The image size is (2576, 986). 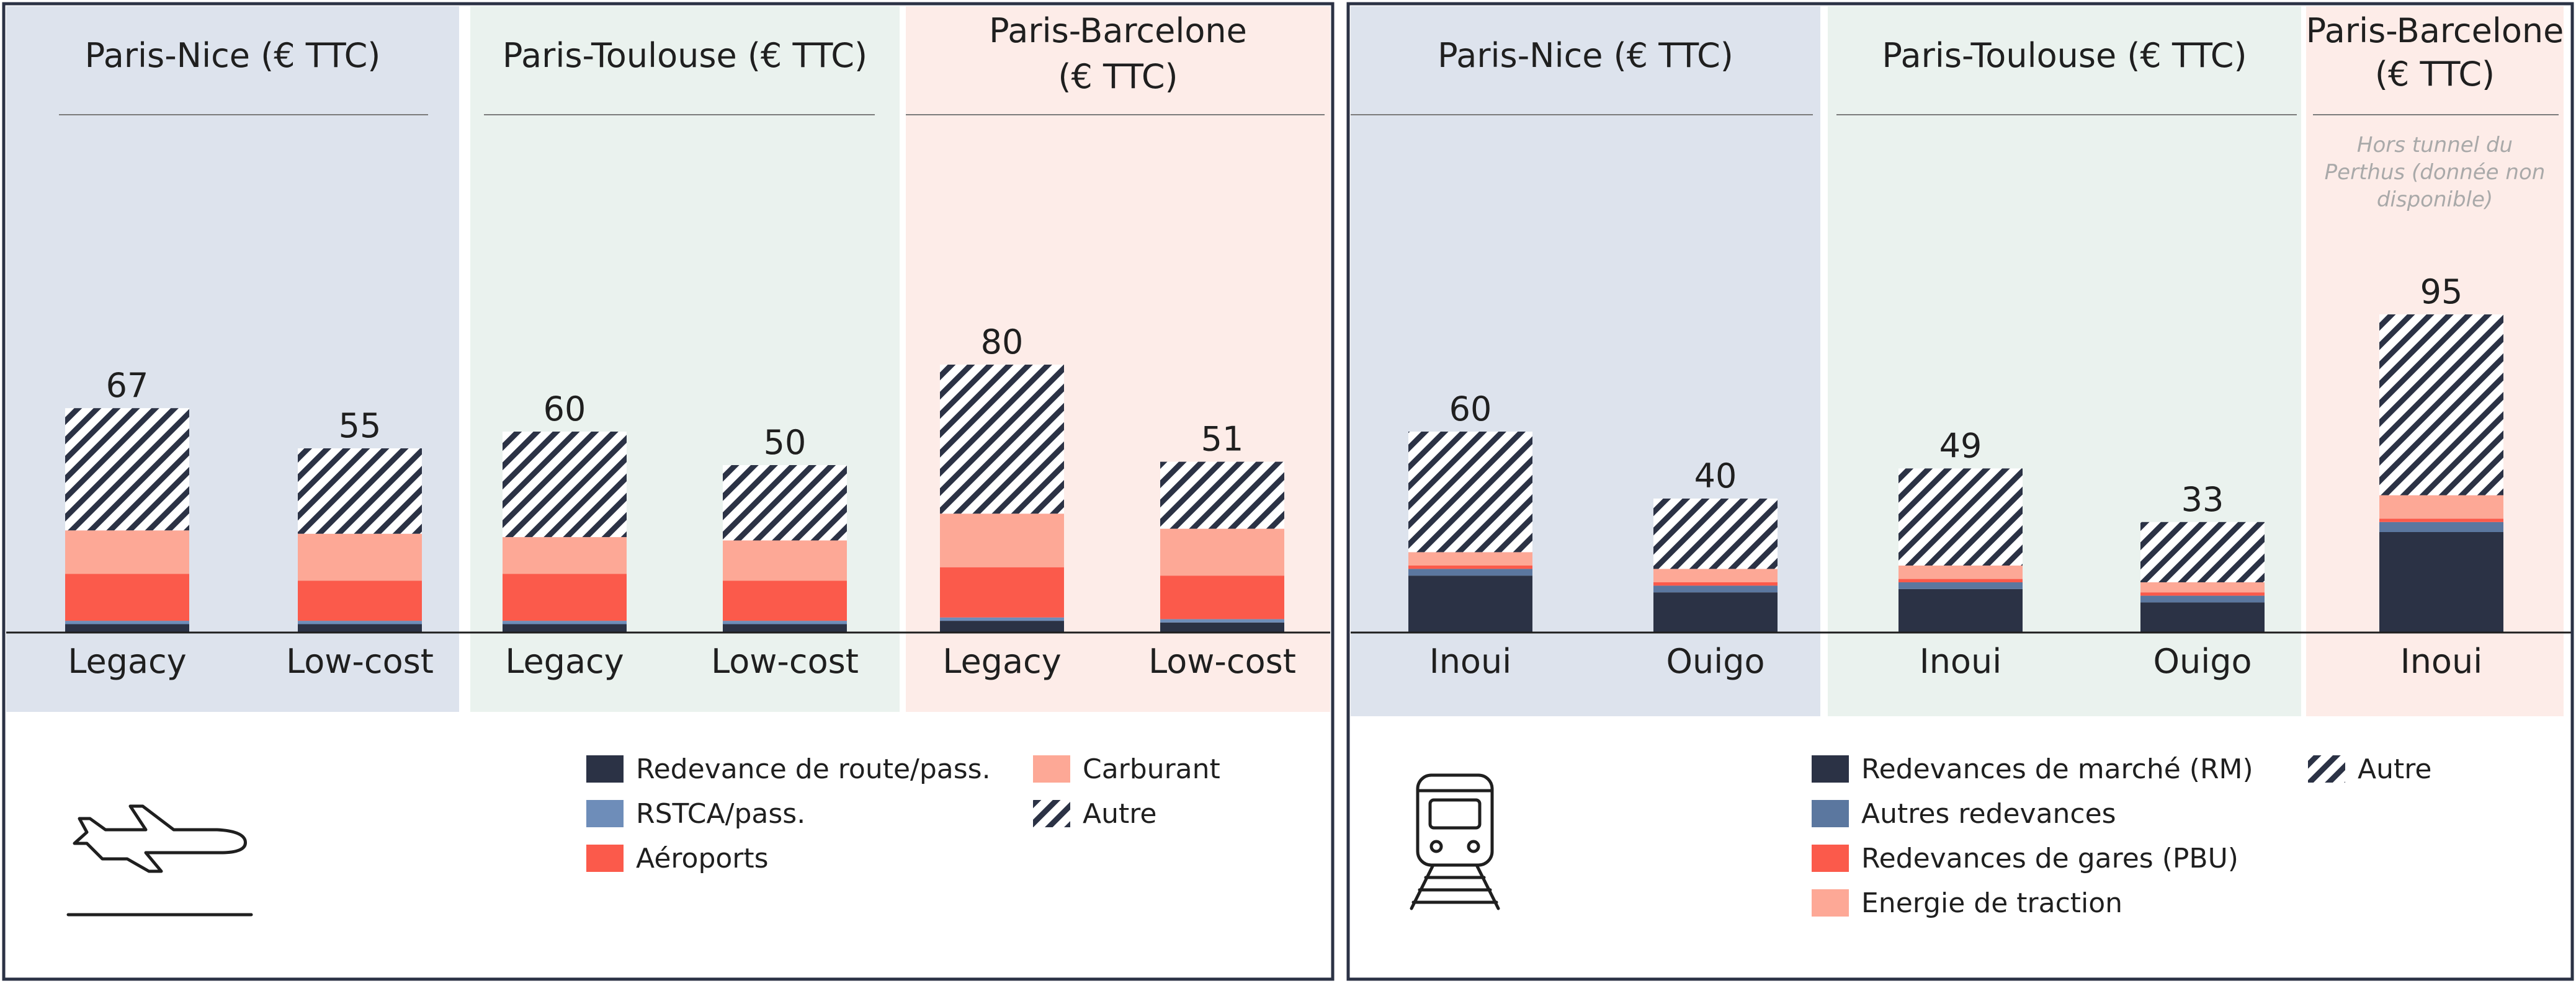 What do you see at coordinates (1991, 903) in the screenshot?
I see `legend-entry-label: Energie de traction` at bounding box center [1991, 903].